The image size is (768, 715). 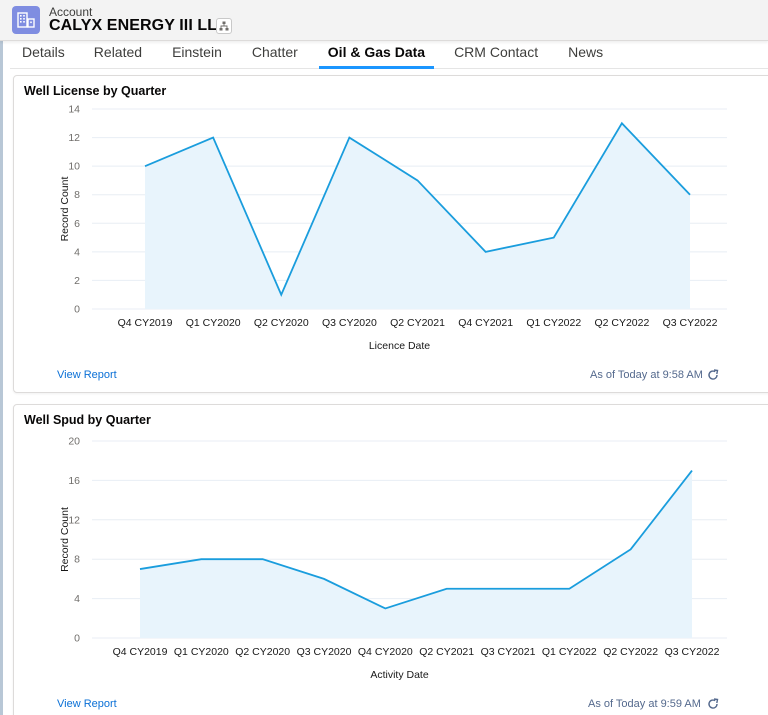 What do you see at coordinates (644, 704) in the screenshot?
I see `as-of-timestamp: As of Today at 9:59 AM` at bounding box center [644, 704].